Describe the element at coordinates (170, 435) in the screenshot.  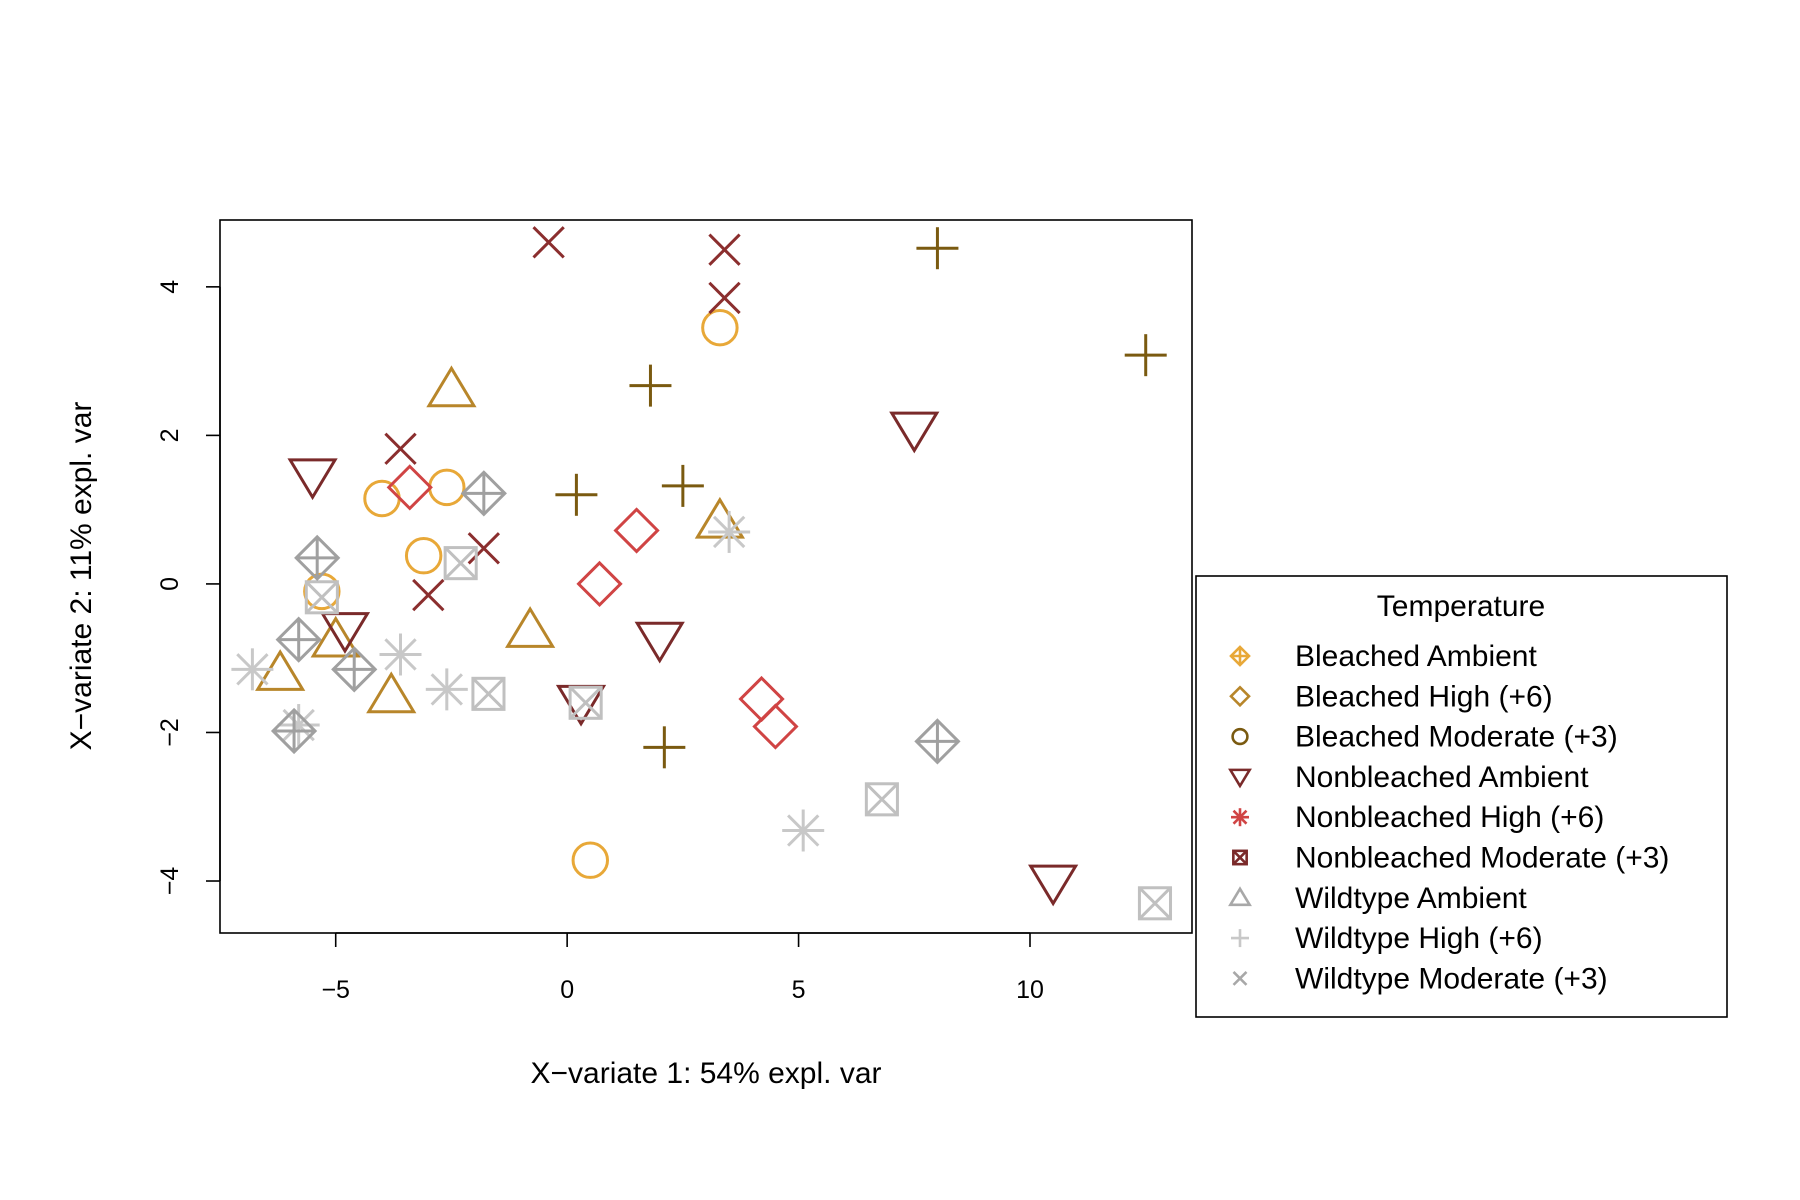
I see `y-tick-label: 2` at that location.